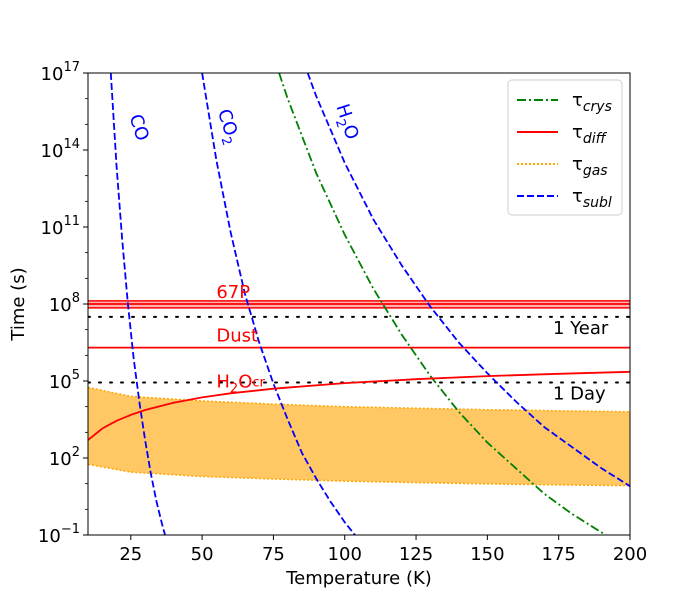 The image size is (700, 600). What do you see at coordinates (630, 554) in the screenshot?
I see `x-tick-label-200: 200` at bounding box center [630, 554].